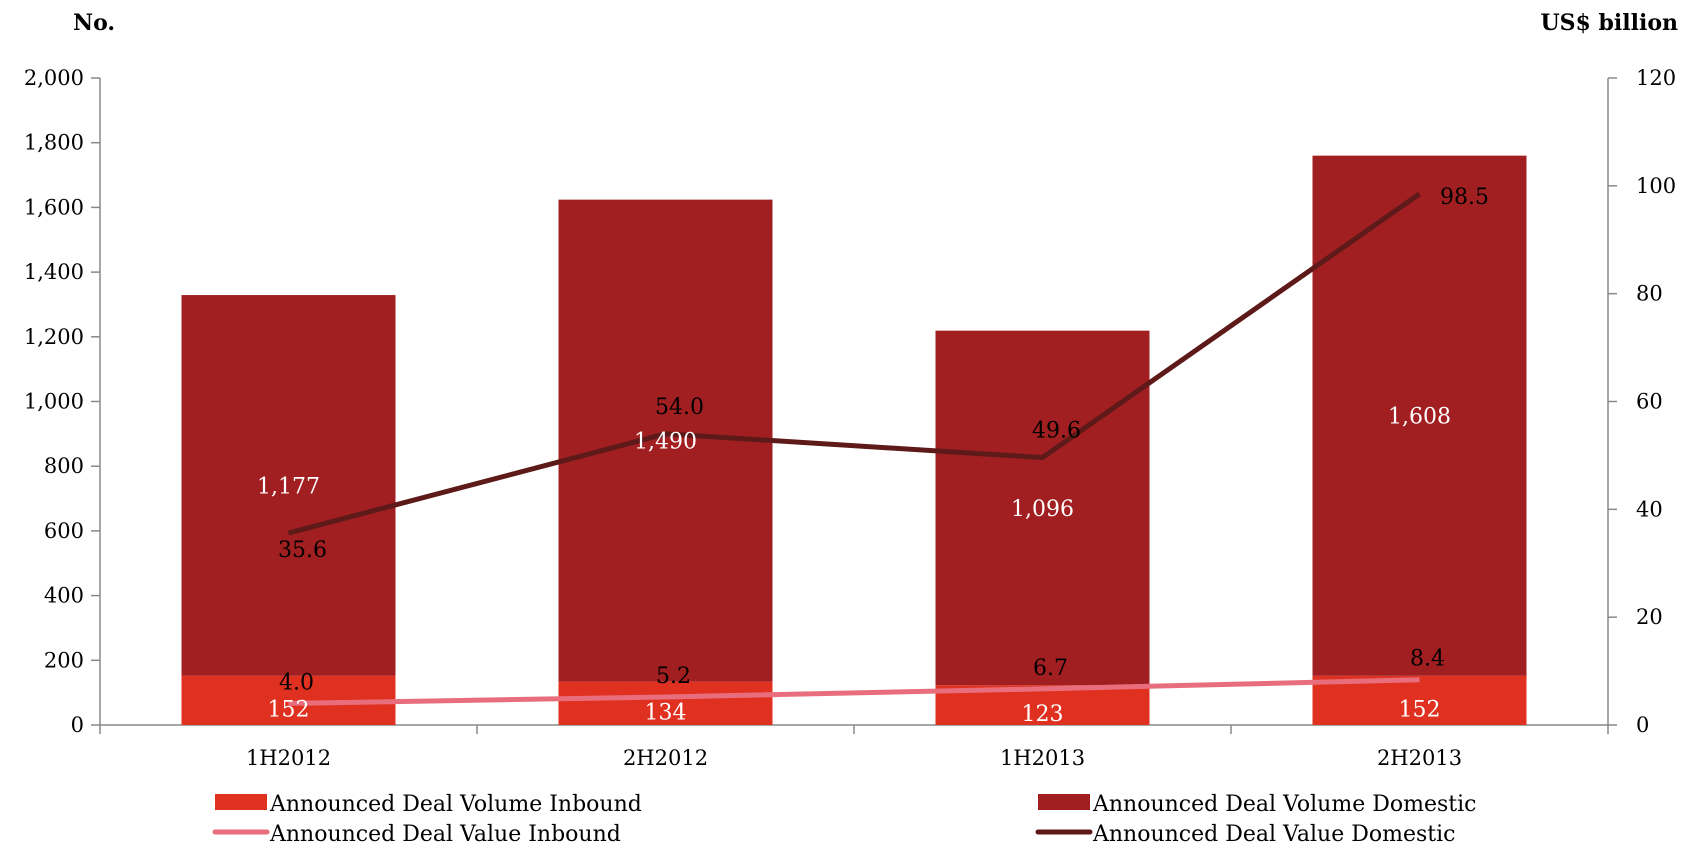  Describe the element at coordinates (1649, 294) in the screenshot. I see `right-tick-label: 80` at that location.